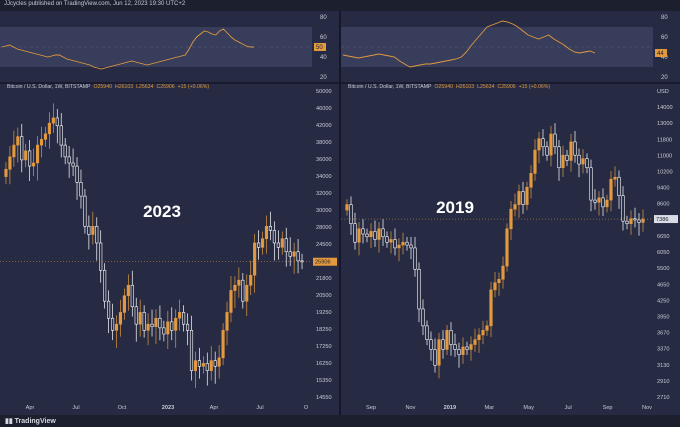 The height and width of the screenshot is (427, 680). Describe the element at coordinates (455, 207) in the screenshot. I see `year-overlay: 2019` at that location.